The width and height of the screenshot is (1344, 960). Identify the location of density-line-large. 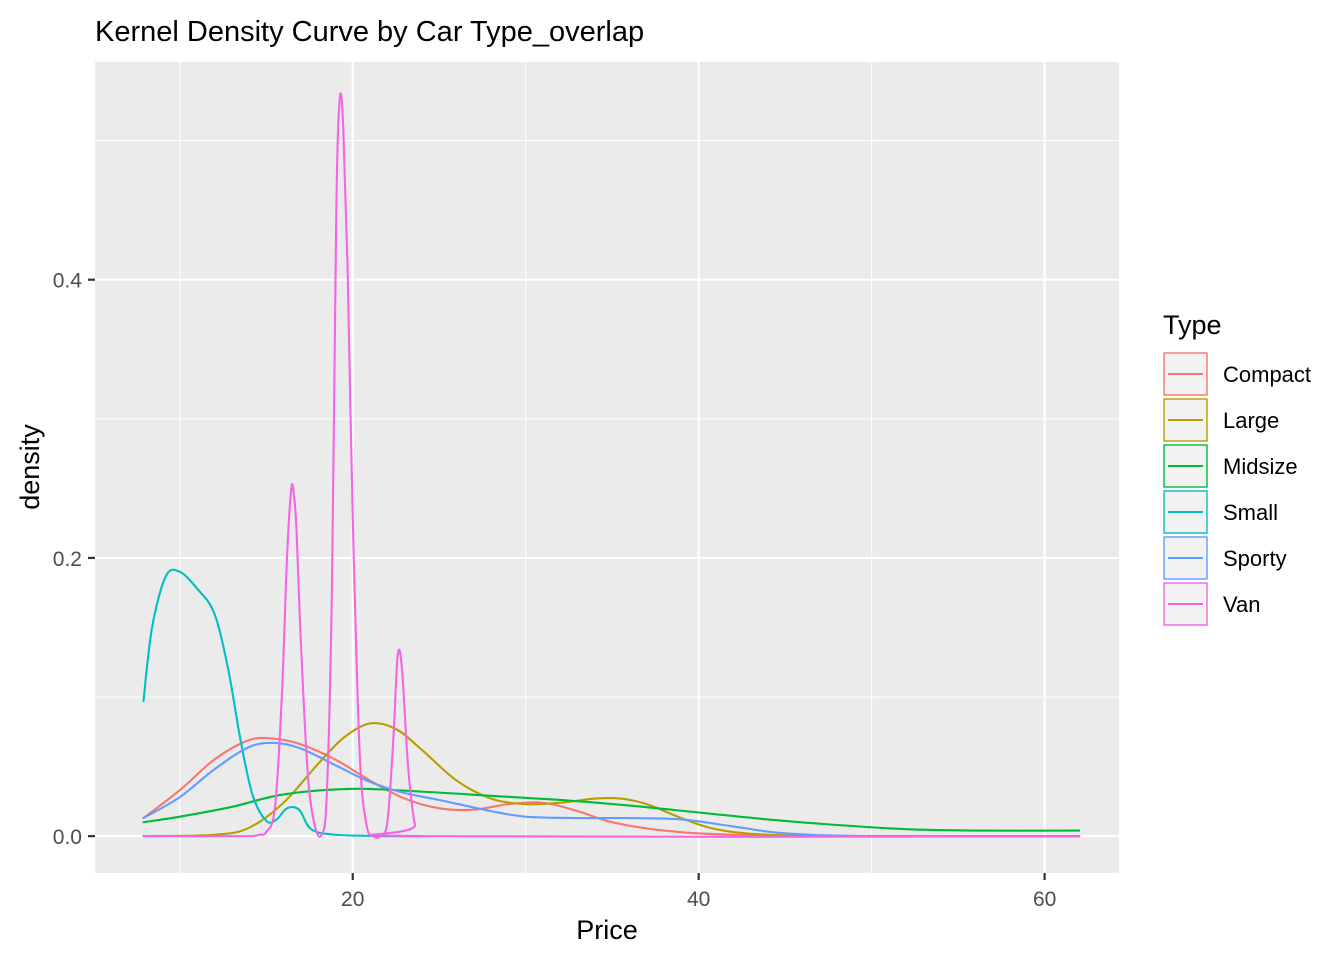
(611, 780).